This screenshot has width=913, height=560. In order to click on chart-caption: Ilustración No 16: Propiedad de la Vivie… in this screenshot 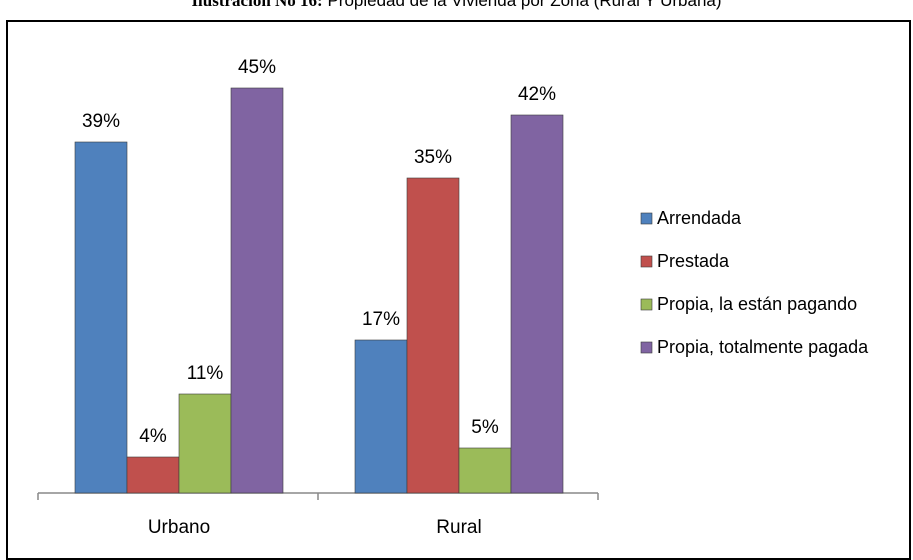, I will do `click(456, 5)`.